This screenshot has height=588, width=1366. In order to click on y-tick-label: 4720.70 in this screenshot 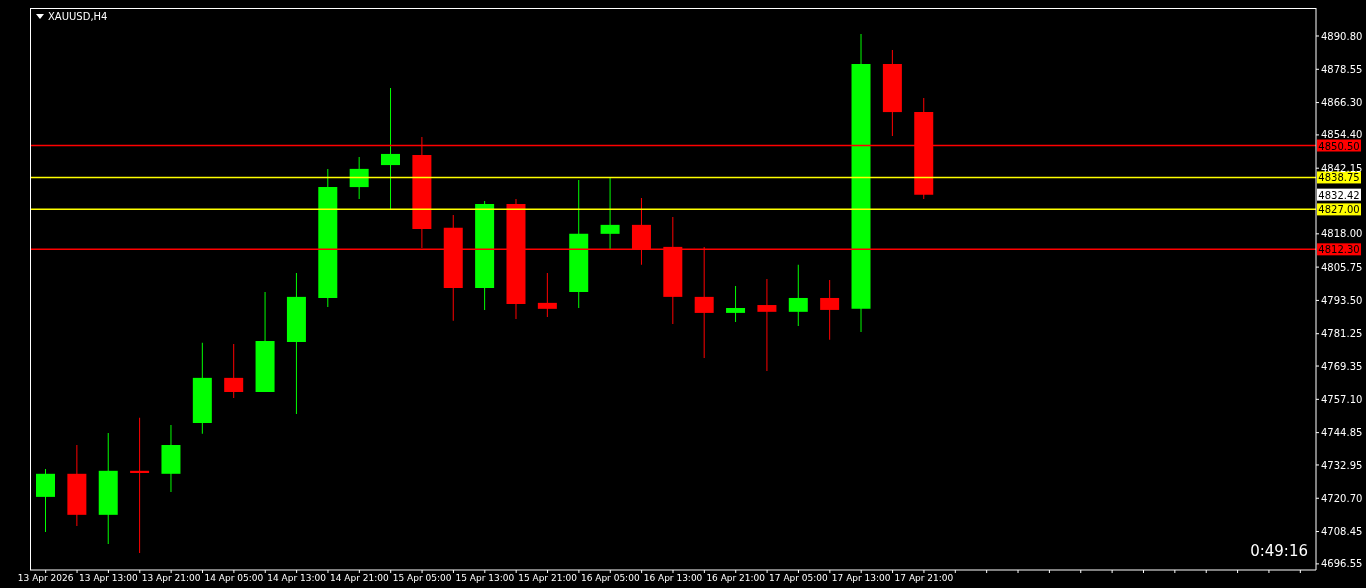, I will do `click(1342, 498)`.